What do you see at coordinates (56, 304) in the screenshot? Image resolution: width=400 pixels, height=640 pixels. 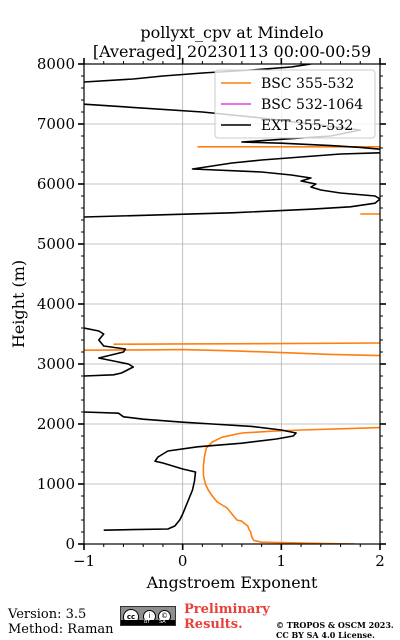 I see `y-tick-label: 4000` at bounding box center [56, 304].